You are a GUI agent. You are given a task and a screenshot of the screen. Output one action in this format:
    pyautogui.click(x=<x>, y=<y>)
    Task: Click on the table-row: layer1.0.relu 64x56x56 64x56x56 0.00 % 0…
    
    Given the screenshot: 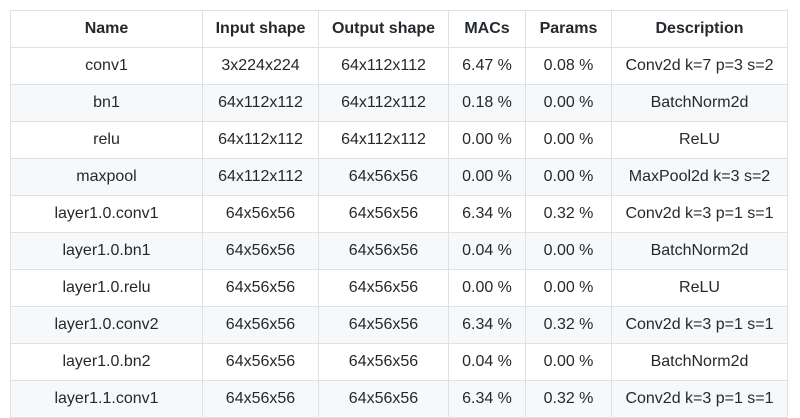 What is the action you would take?
    pyautogui.click(x=399, y=288)
    